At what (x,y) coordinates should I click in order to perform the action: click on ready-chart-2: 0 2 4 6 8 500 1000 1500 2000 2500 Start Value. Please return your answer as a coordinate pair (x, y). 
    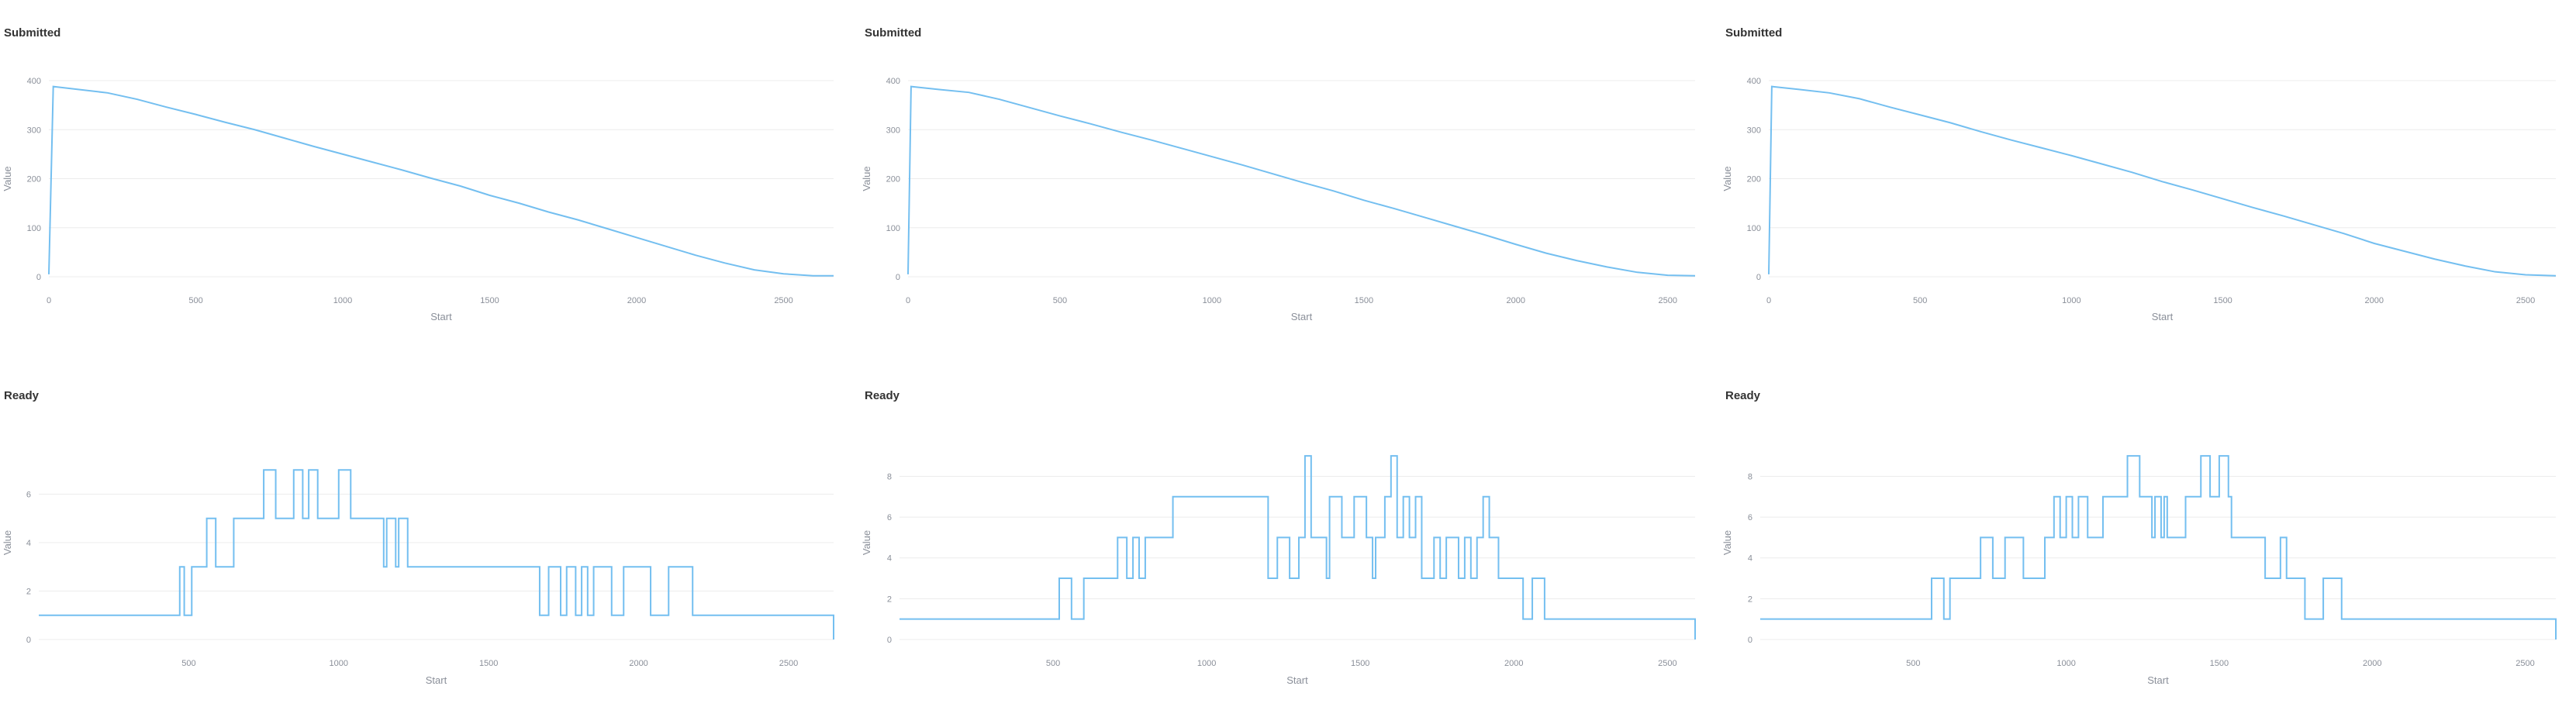
    Looking at the image, I should click on (1279, 570).